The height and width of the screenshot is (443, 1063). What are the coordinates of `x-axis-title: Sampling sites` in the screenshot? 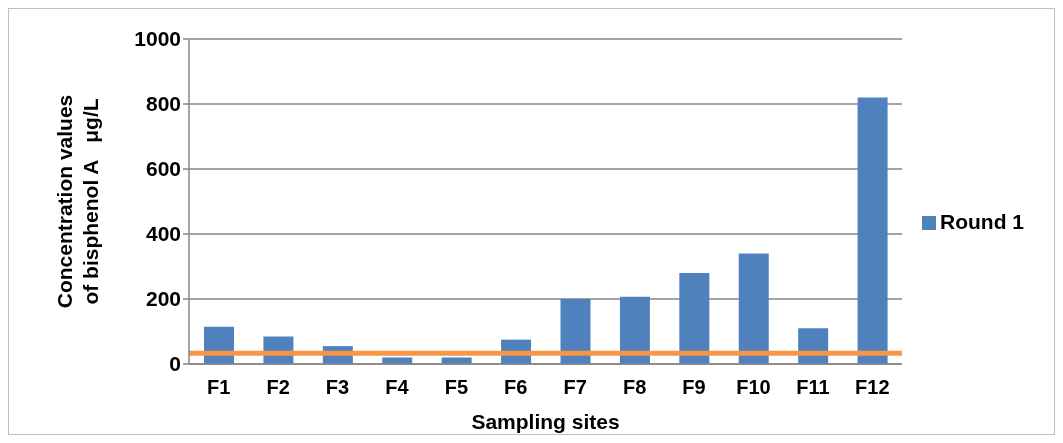 It's located at (545, 421).